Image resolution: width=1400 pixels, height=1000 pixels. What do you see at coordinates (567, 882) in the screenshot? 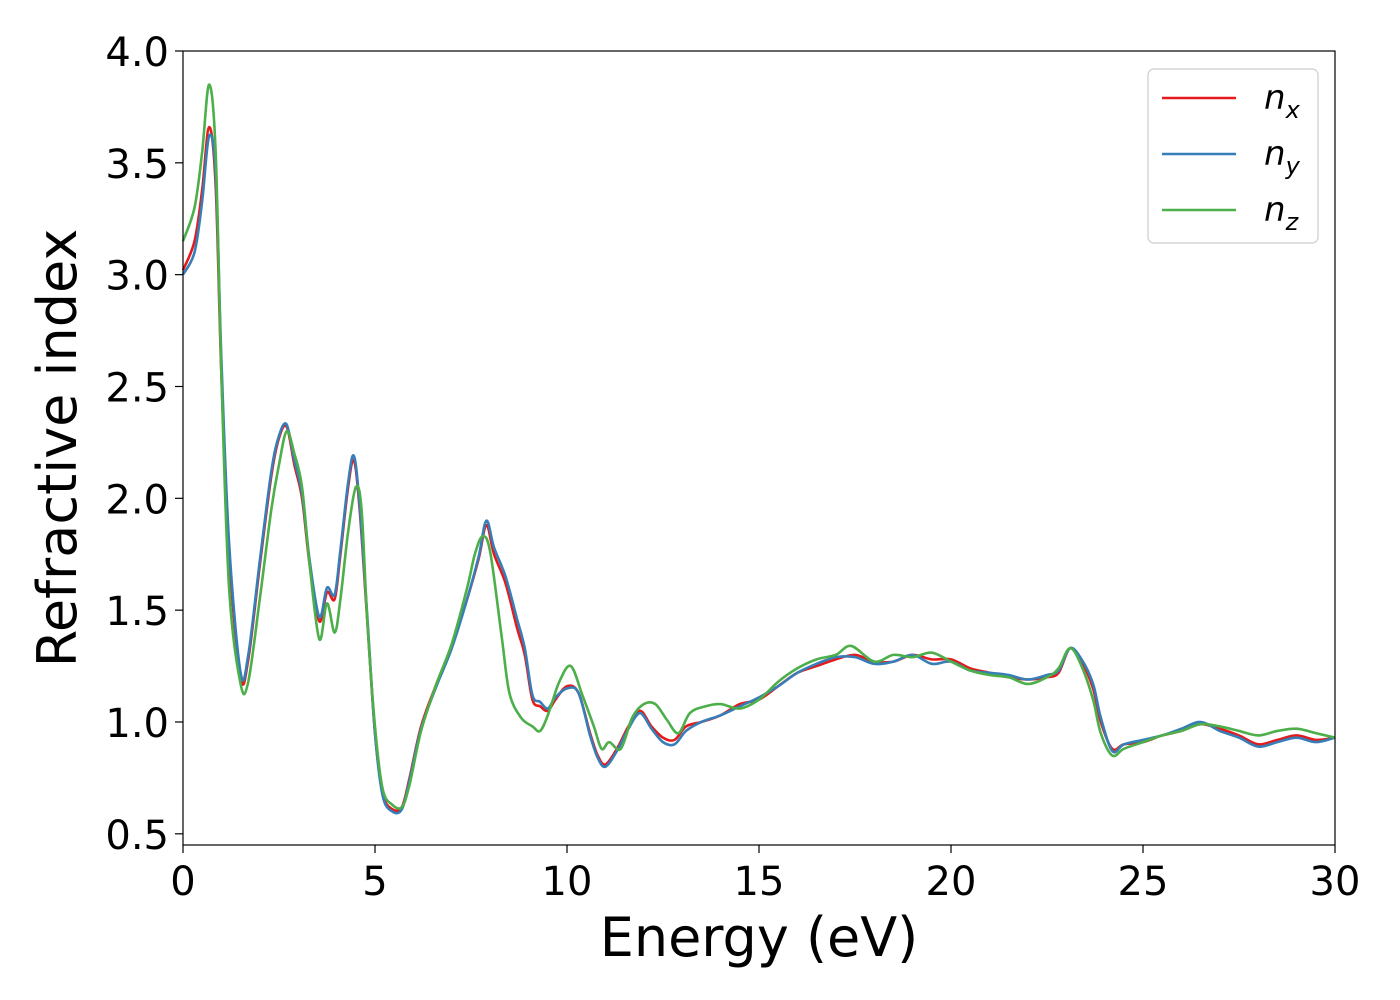
I see `x-tick-label: 10` at bounding box center [567, 882].